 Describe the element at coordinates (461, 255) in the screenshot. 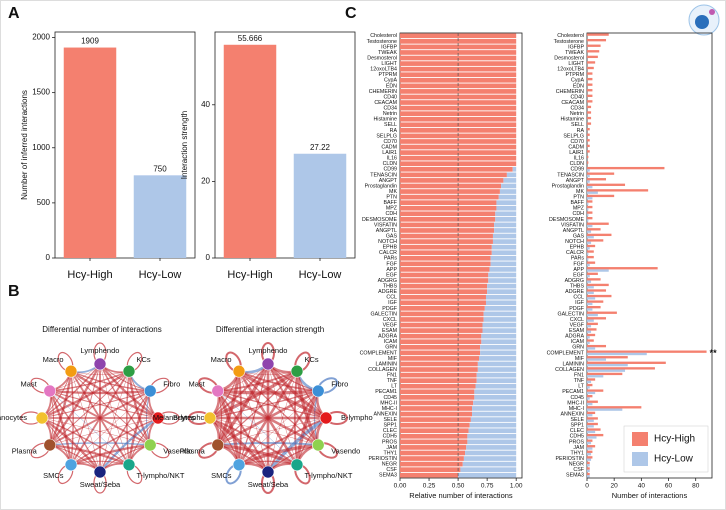

I see `plot-frame` at that location.